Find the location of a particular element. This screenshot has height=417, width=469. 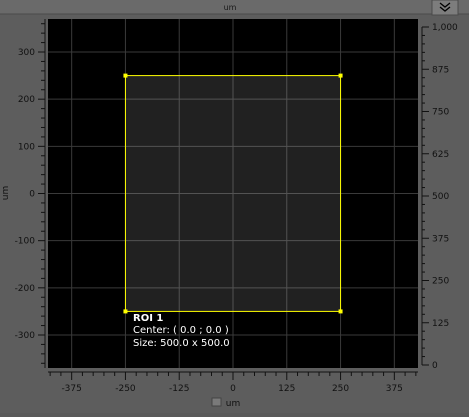

y-tick-label: -200 is located at coordinates (25, 289).